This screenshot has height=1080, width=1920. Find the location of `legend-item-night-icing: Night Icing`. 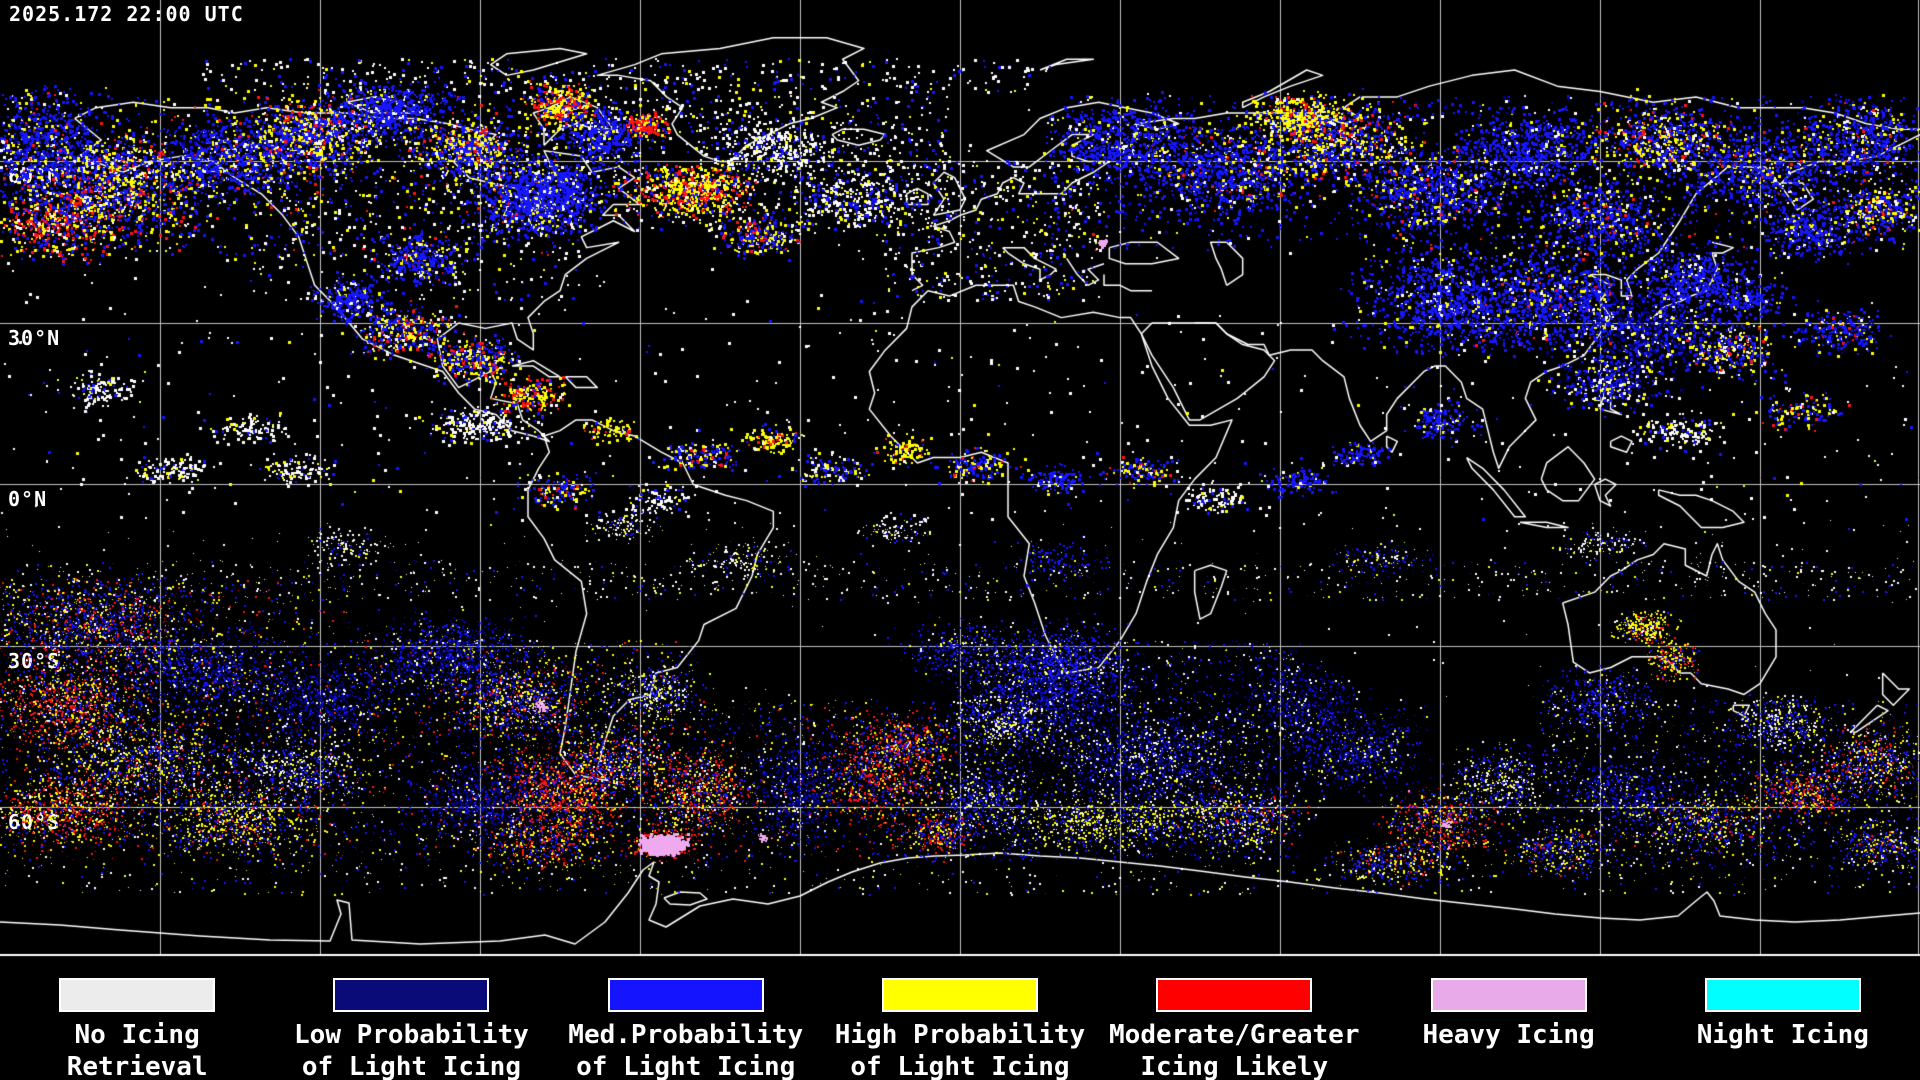

legend-item-night-icing: Night Icing is located at coordinates (1783, 1019).